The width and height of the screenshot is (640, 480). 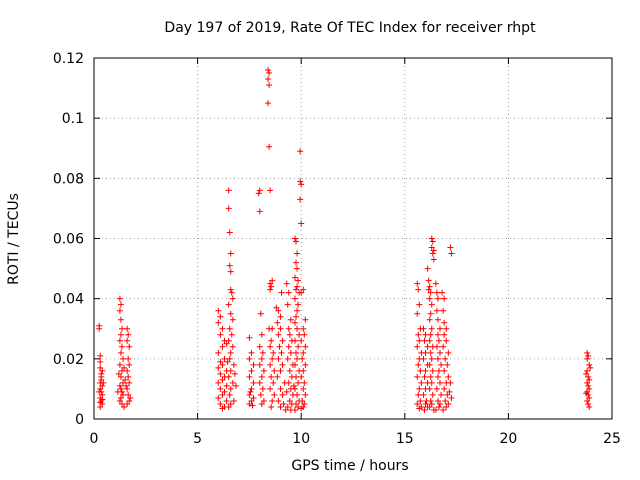 What do you see at coordinates (355, 439) in the screenshot?
I see `x-tick-labels: 0 5 10 15 20 25` at bounding box center [355, 439].